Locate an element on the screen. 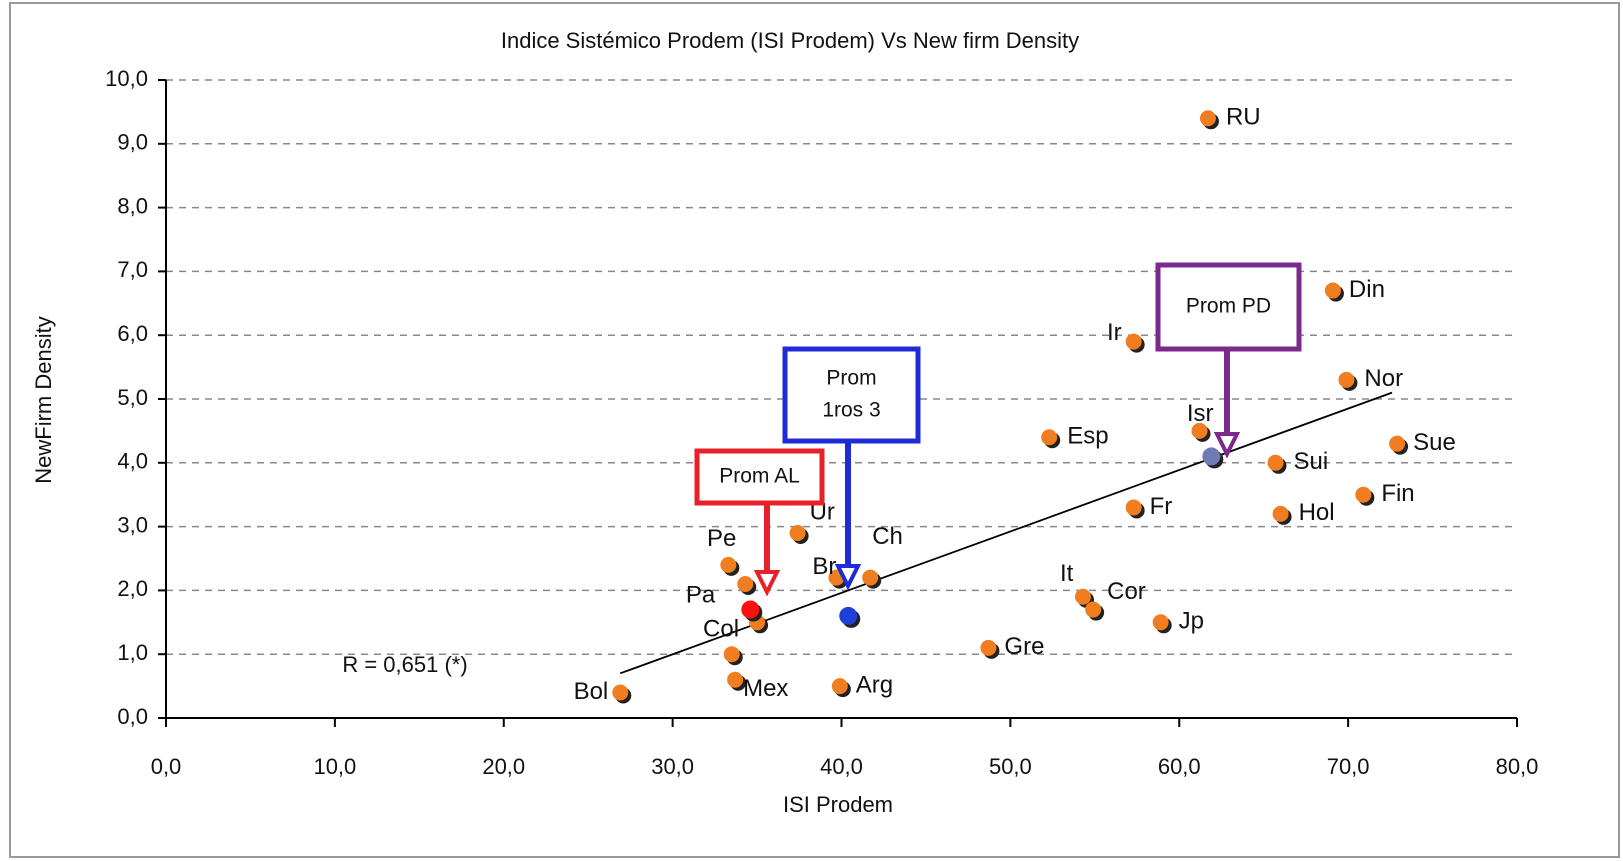  point-label: Isr is located at coordinates (1200, 413).